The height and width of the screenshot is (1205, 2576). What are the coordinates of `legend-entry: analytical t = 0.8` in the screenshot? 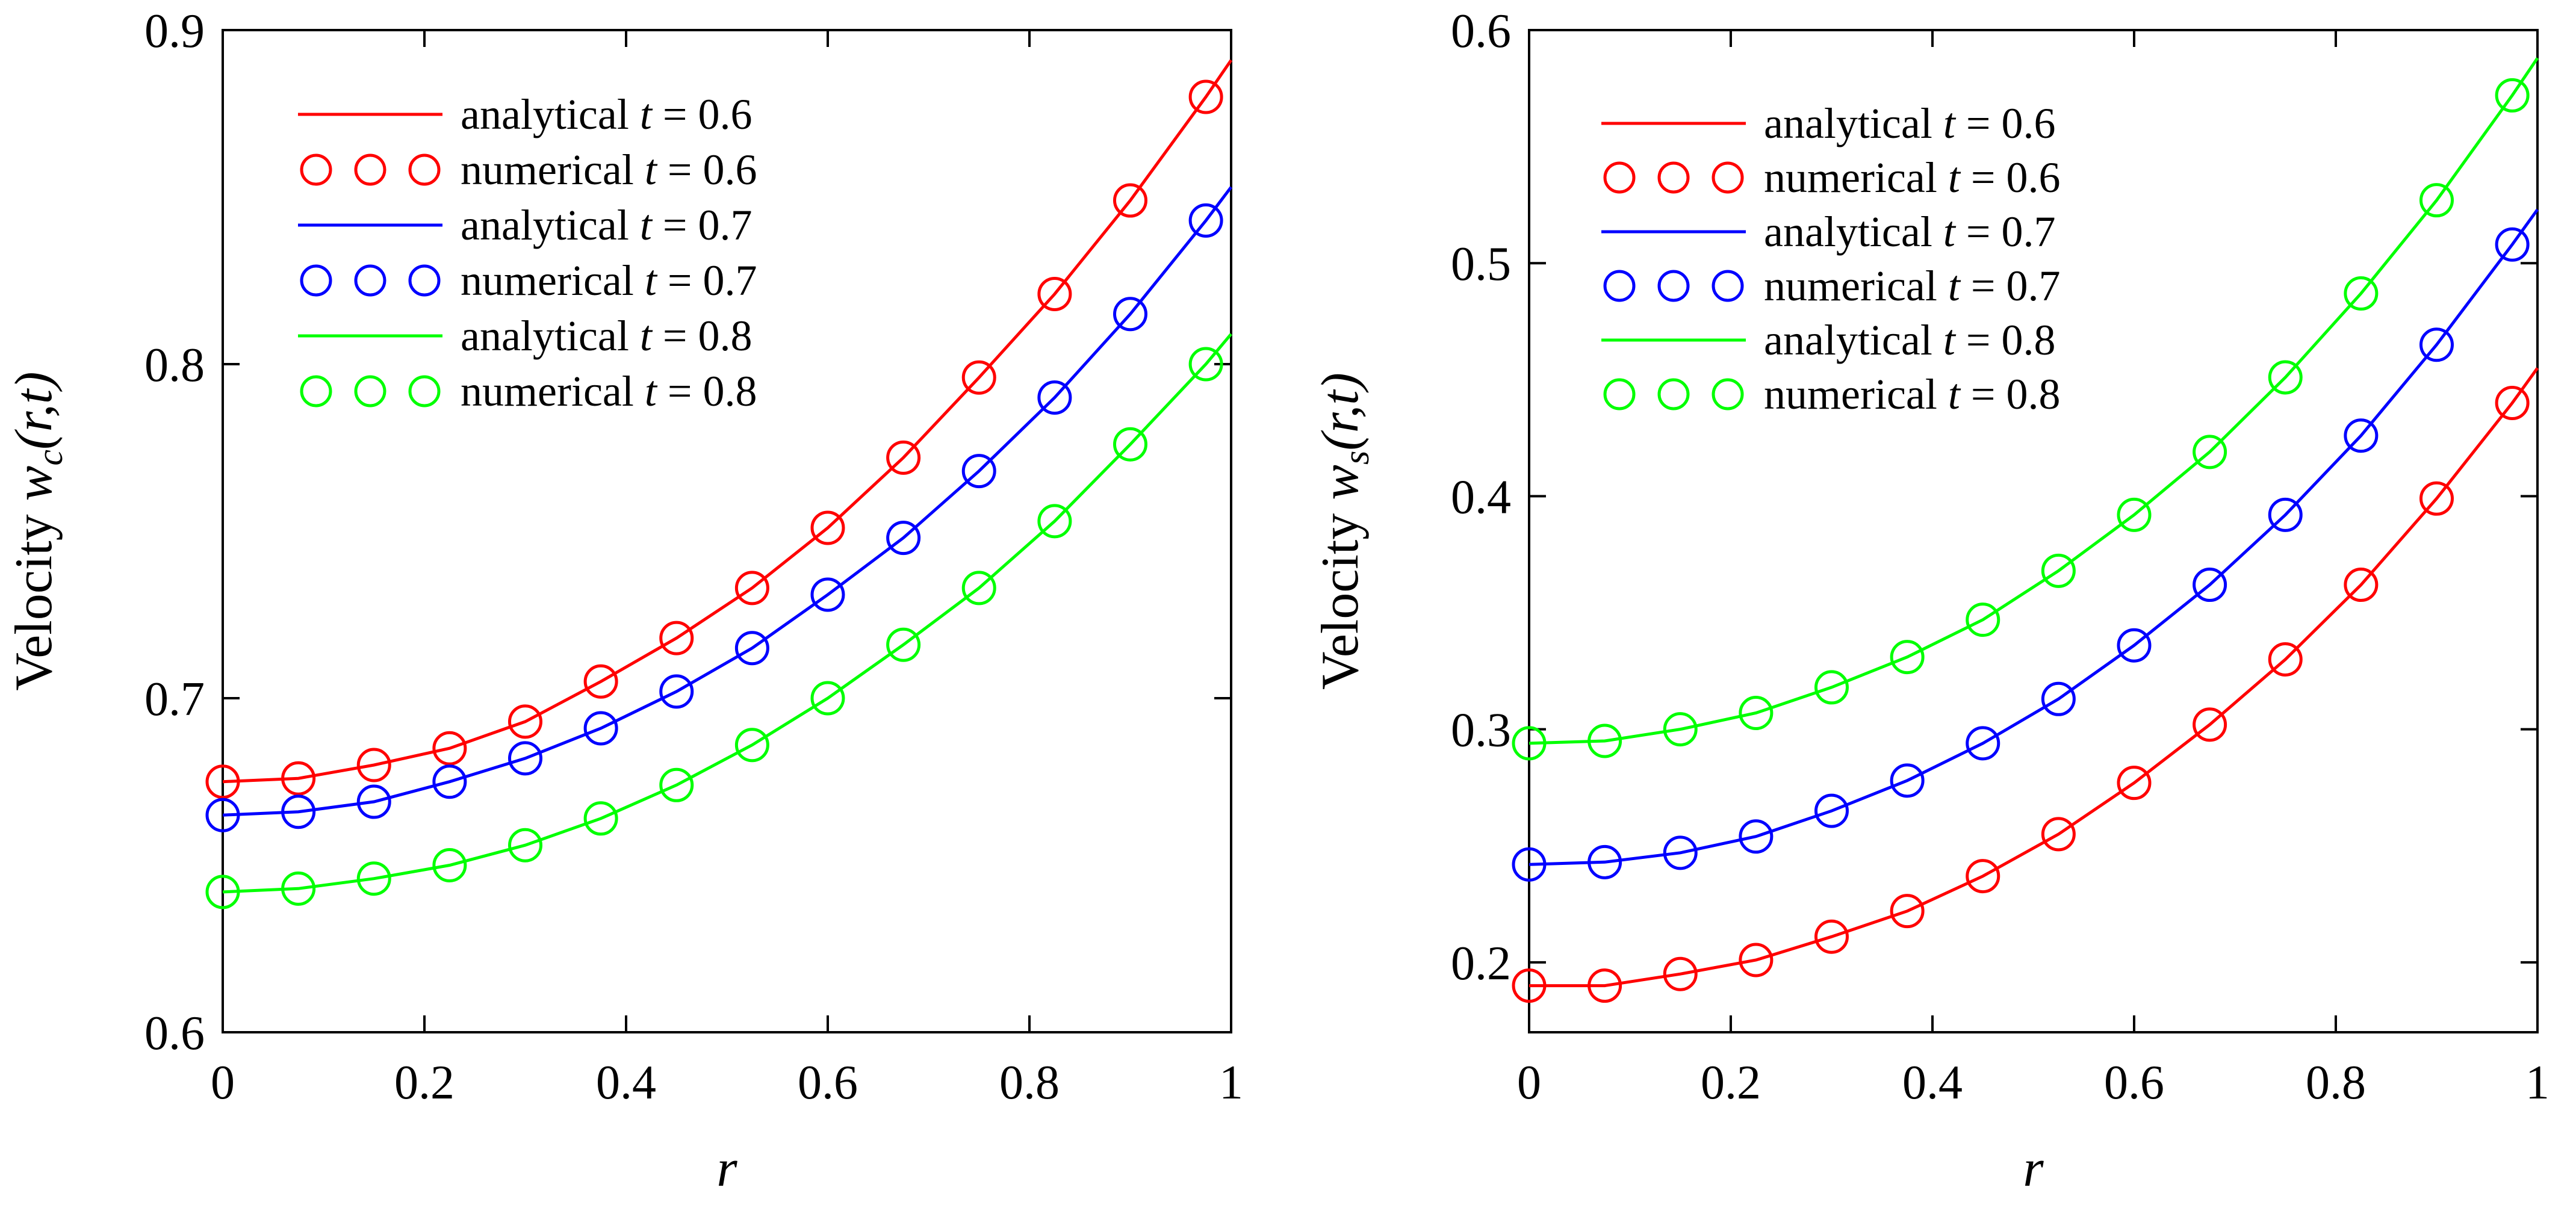 It's located at (1909, 340).